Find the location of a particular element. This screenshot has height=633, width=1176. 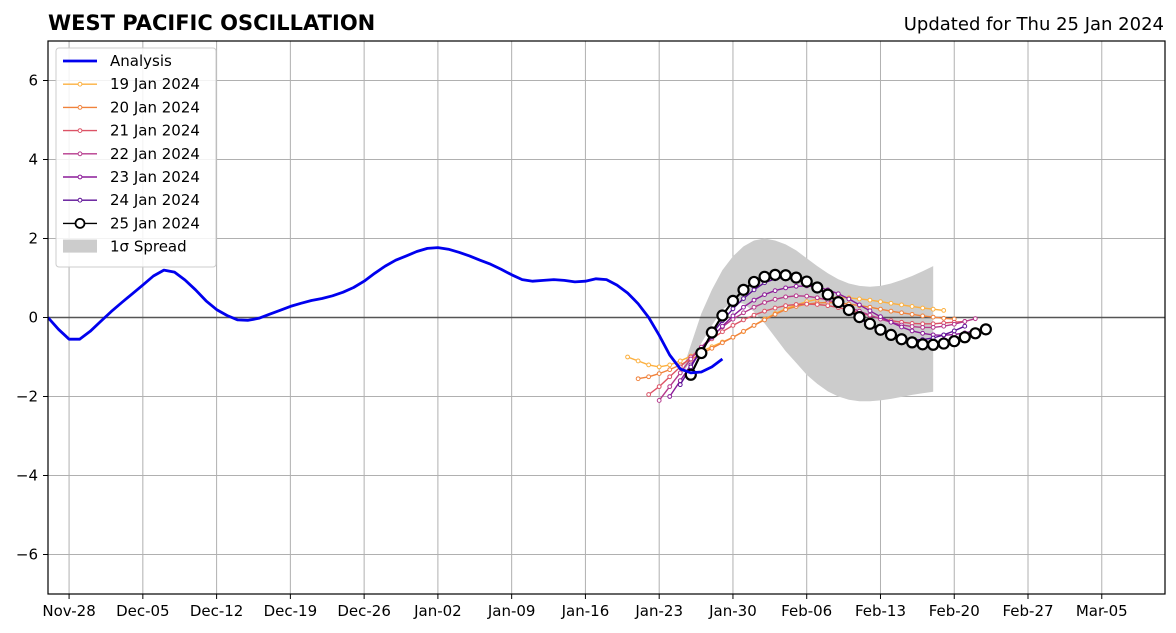

x-tick-label: Dec-12 is located at coordinates (217, 611).